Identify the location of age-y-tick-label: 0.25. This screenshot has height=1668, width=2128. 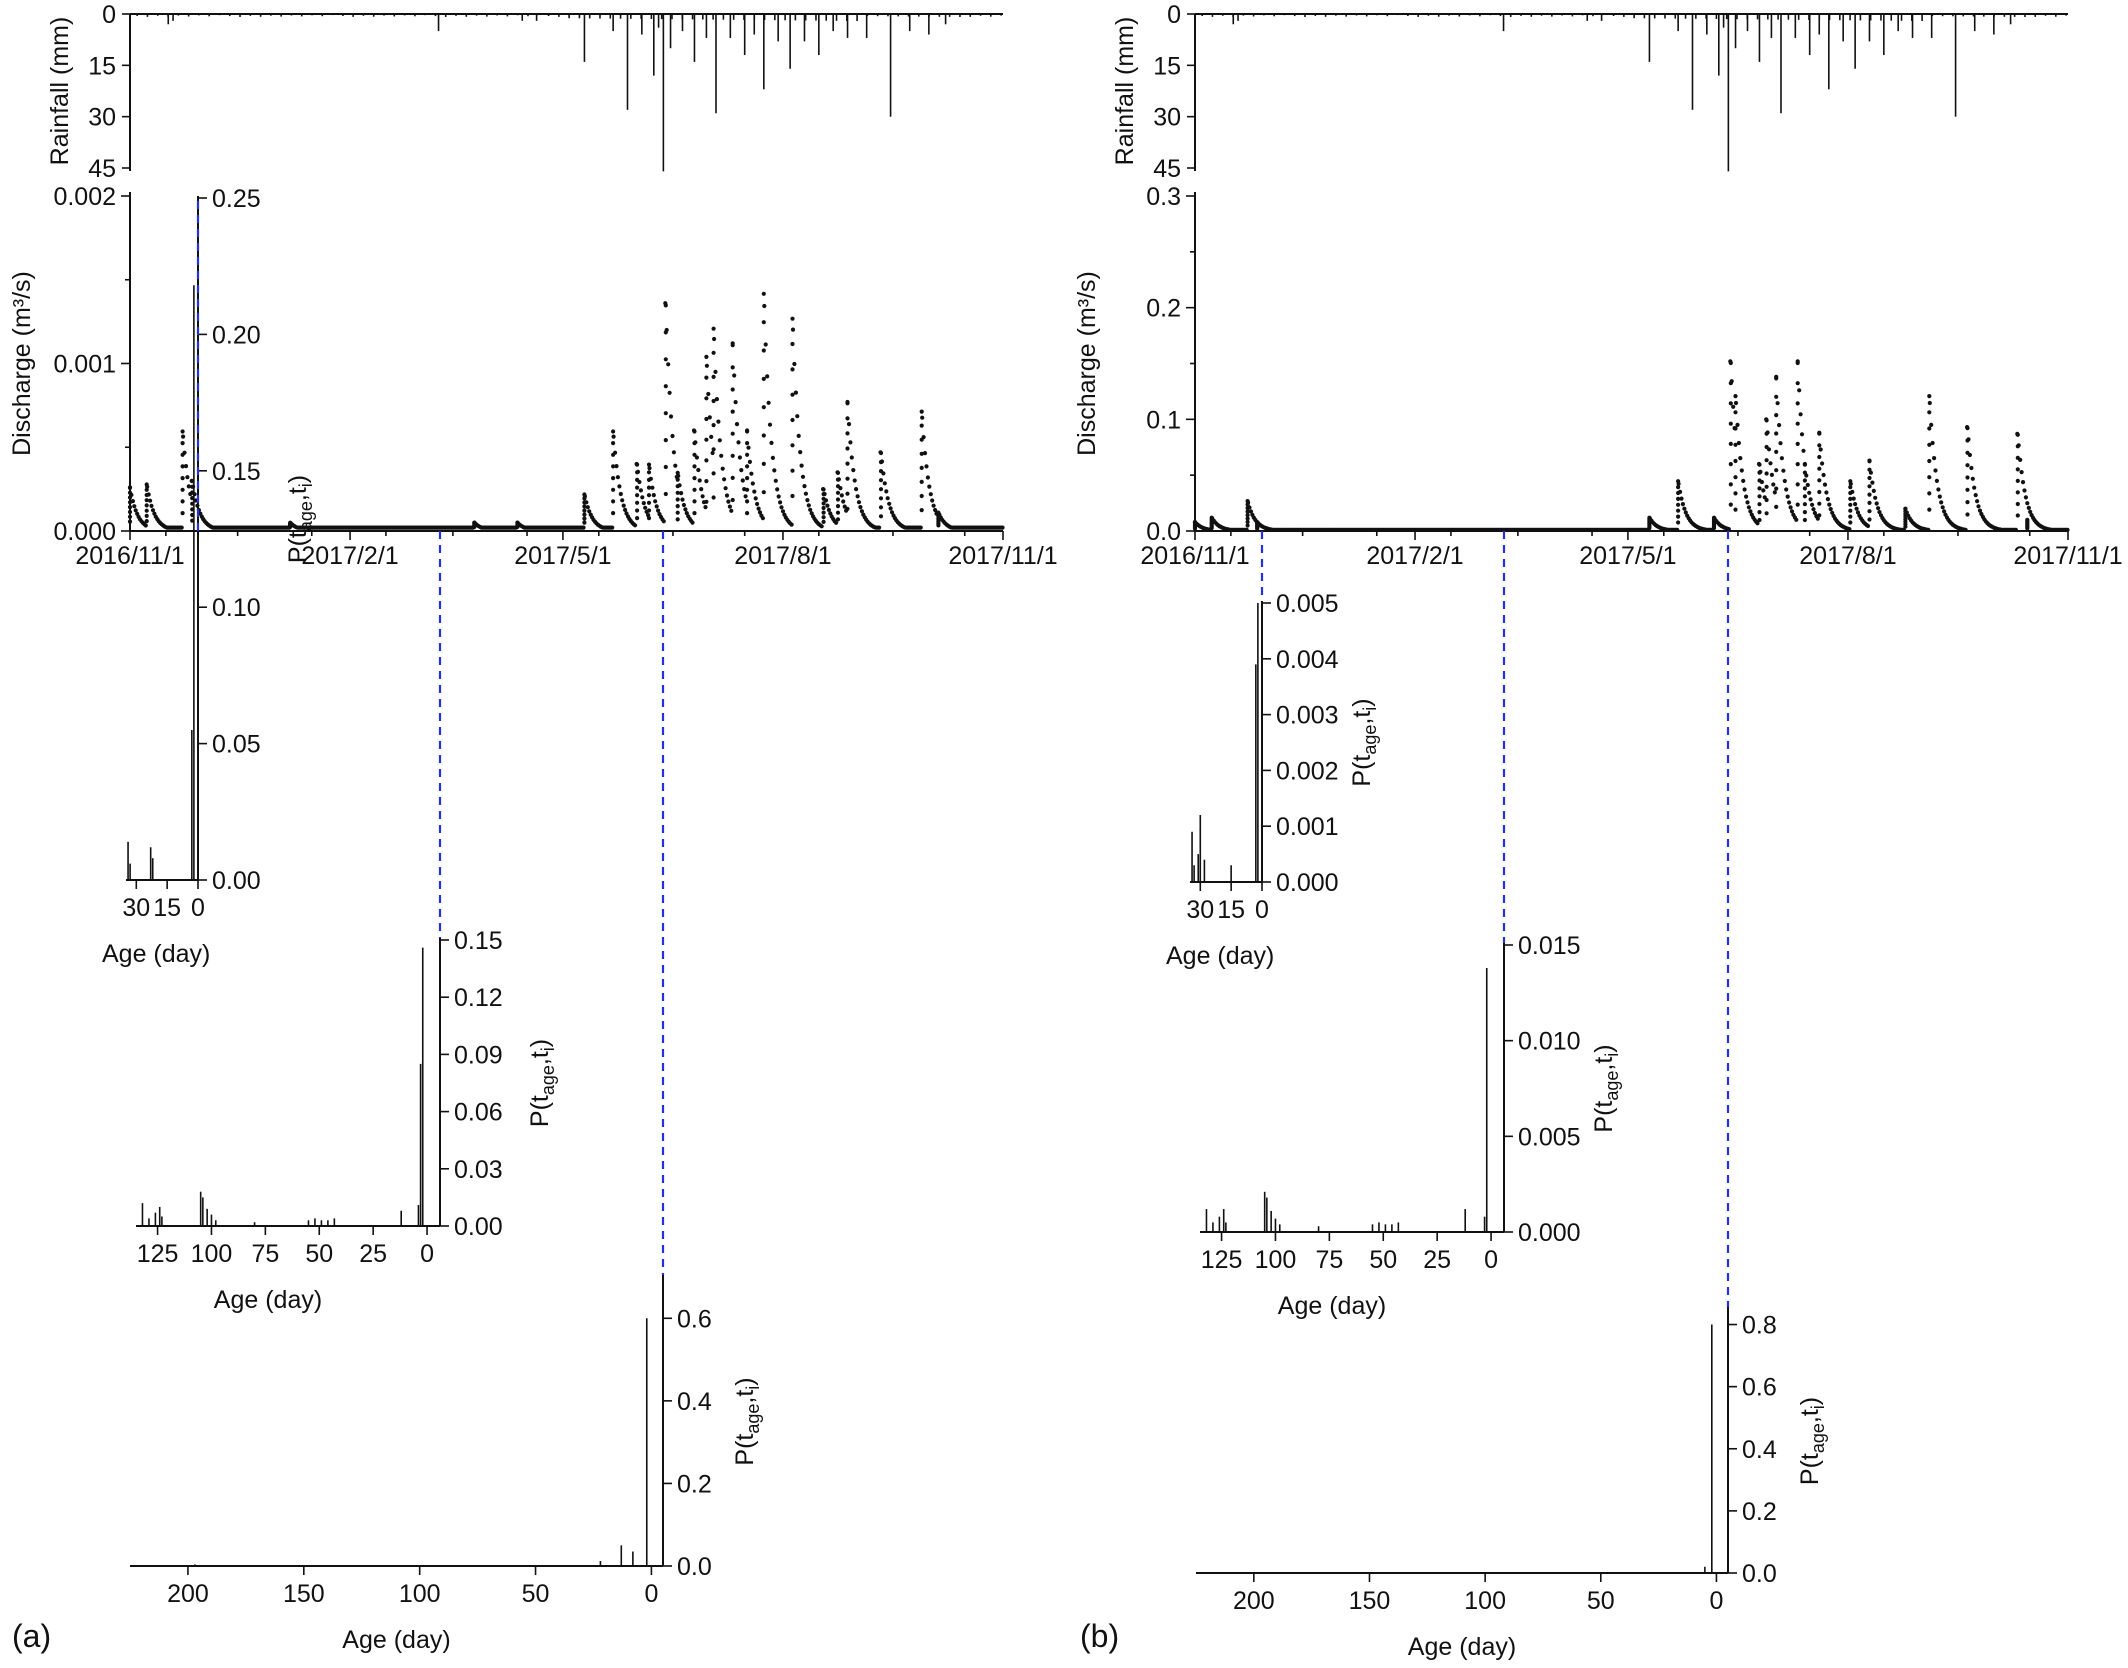
(236, 199).